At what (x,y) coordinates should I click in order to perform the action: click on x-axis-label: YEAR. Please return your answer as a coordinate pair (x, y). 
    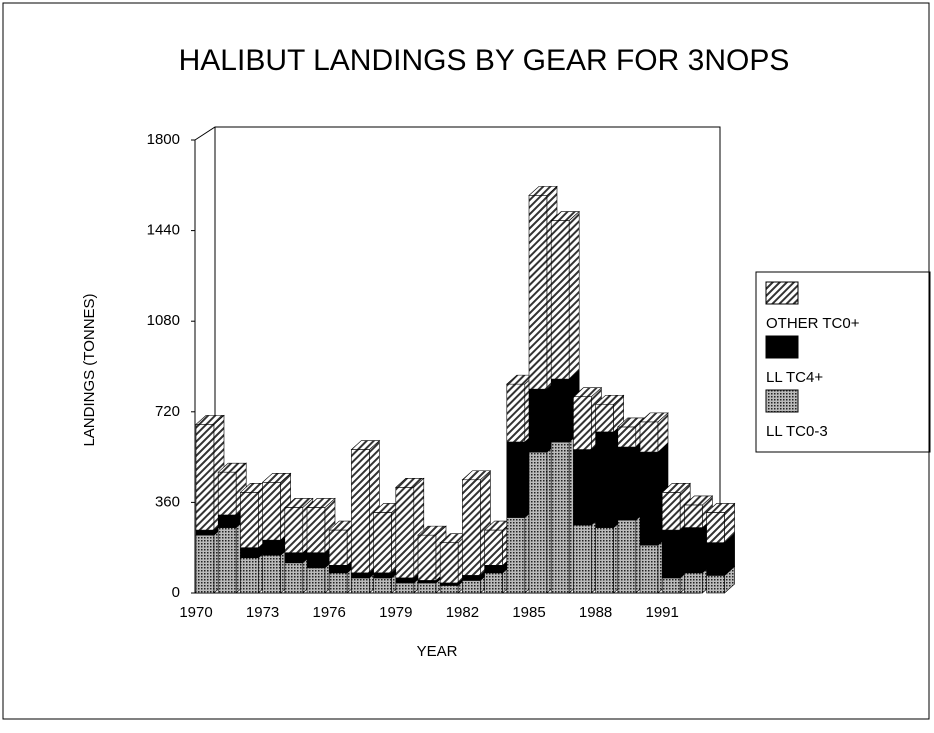
    Looking at the image, I should click on (437, 651).